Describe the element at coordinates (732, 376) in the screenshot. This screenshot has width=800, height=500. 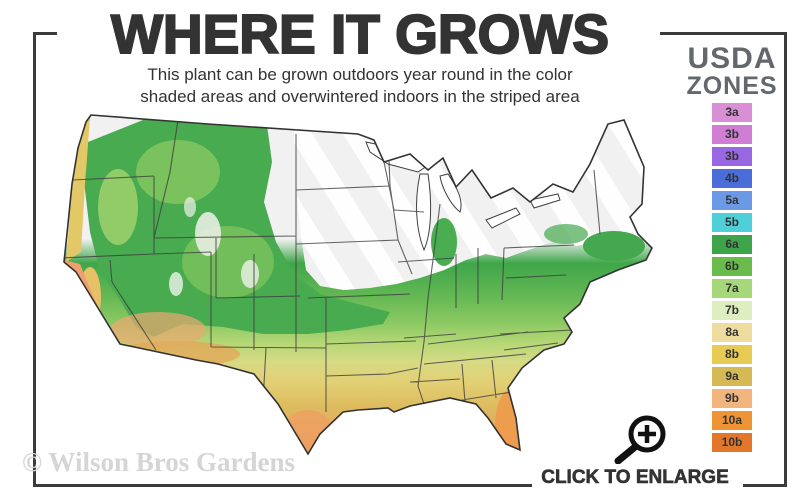
I see `zone-chip: 9a` at that location.